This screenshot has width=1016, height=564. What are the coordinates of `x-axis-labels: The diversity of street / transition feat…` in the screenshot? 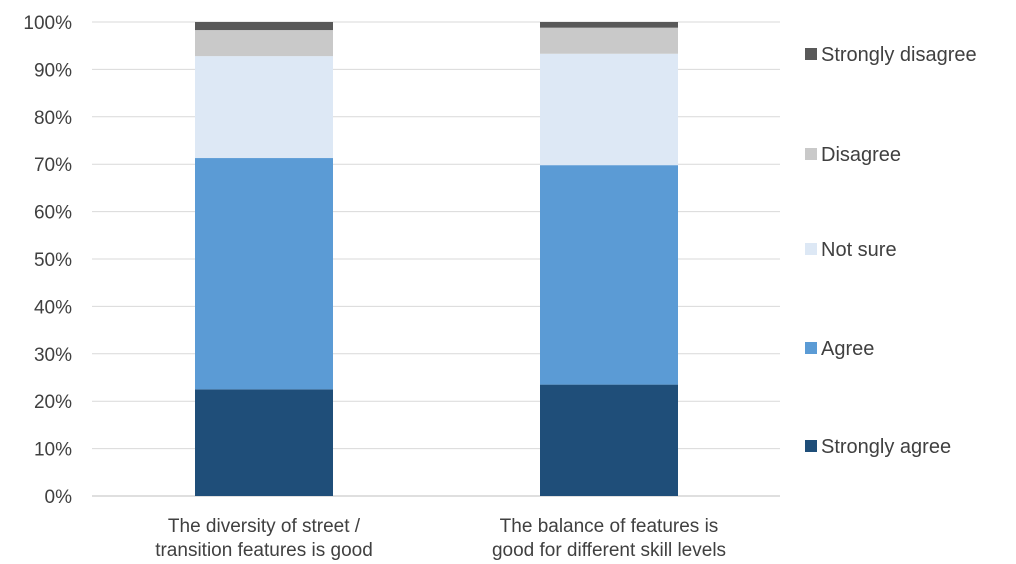 It's located at (440, 538).